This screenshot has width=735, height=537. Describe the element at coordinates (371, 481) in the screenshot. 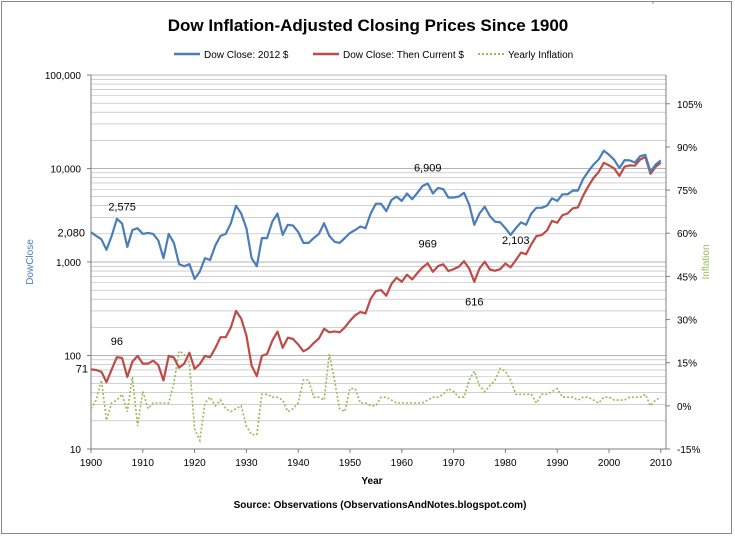

I see `x-axis-title: Year` at that location.